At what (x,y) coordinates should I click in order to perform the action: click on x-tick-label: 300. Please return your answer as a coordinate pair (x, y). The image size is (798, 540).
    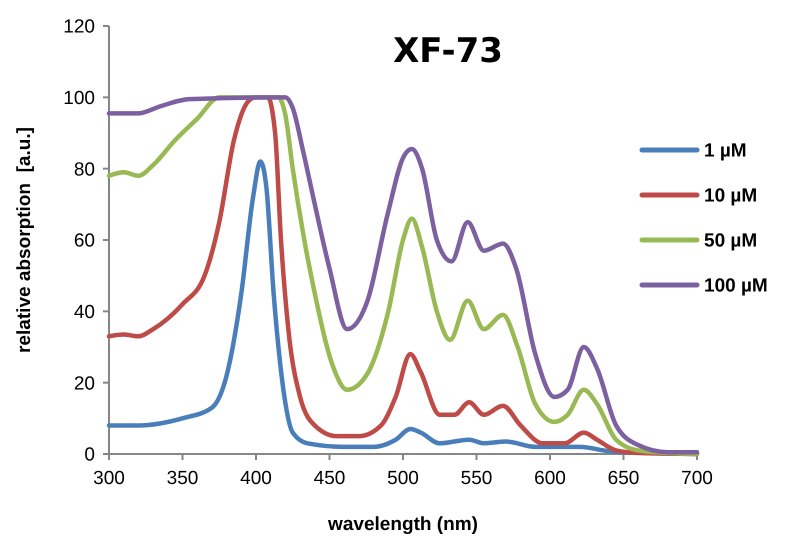
    Looking at the image, I should click on (109, 478).